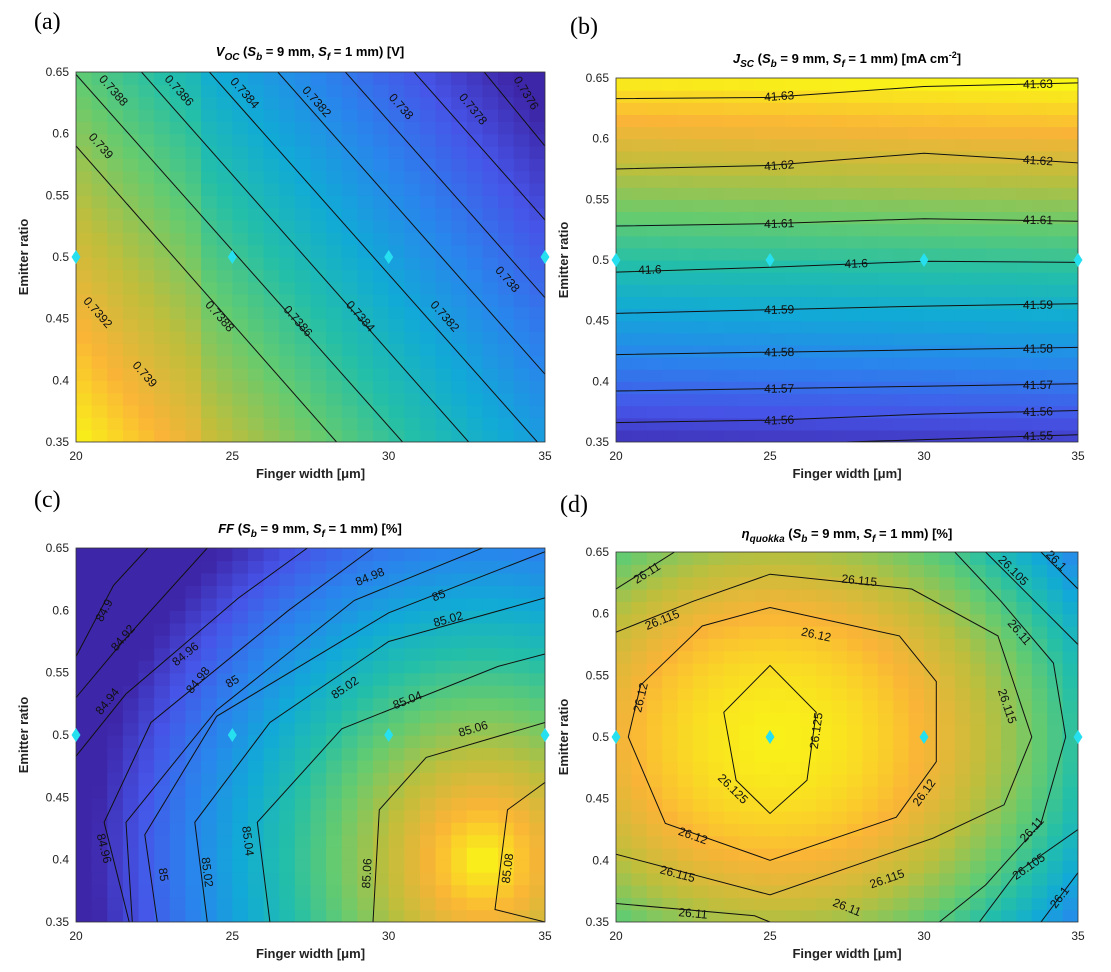 The width and height of the screenshot is (1111, 972). I want to click on contour-line, so click(847, 222).